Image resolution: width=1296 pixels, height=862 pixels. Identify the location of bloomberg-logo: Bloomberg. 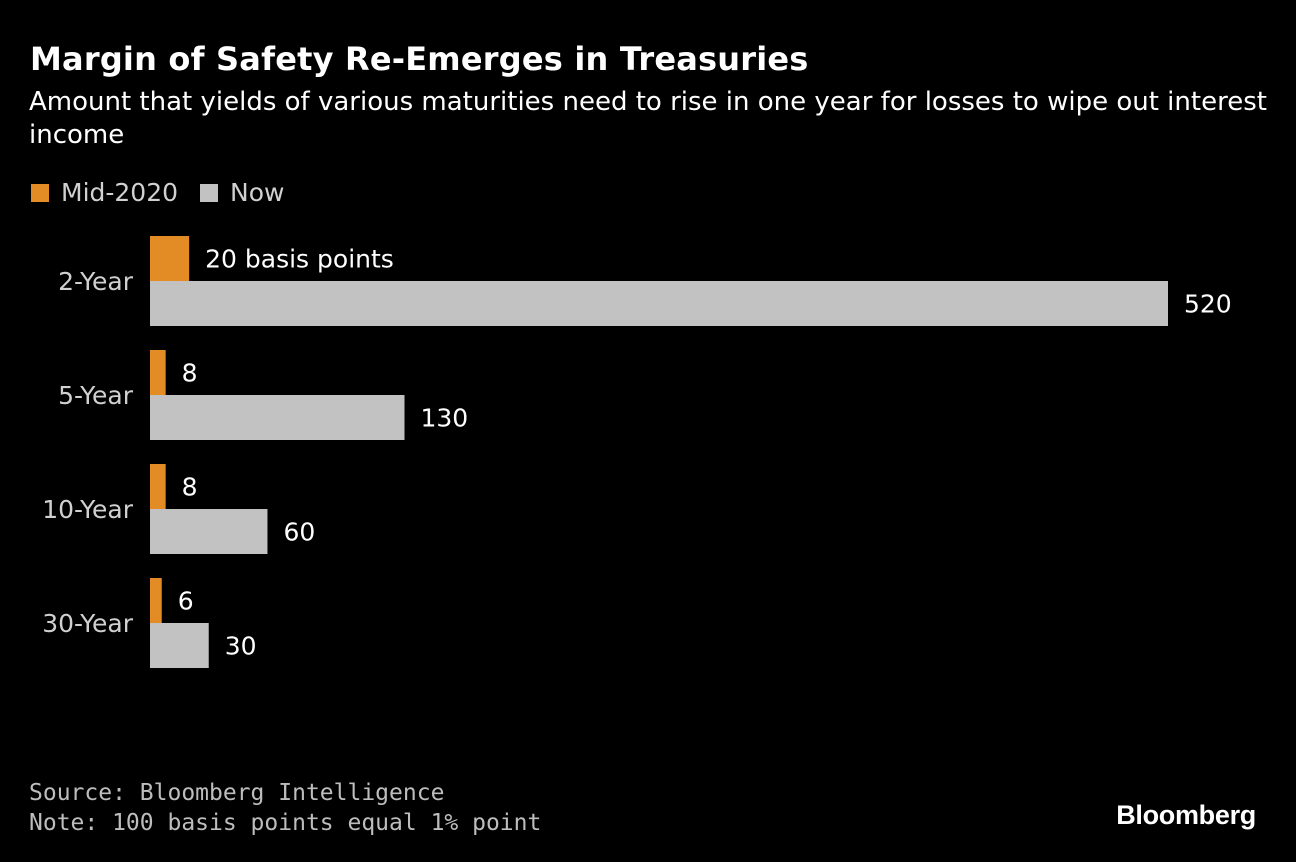
(1186, 815).